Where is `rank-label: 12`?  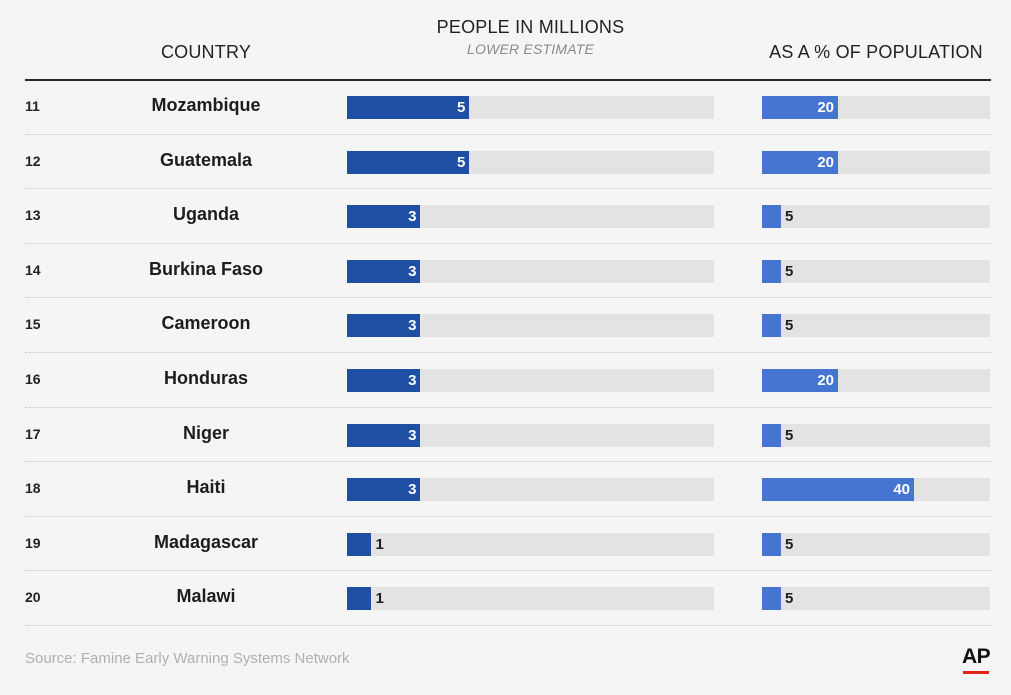 rank-label: 12 is located at coordinates (33, 160).